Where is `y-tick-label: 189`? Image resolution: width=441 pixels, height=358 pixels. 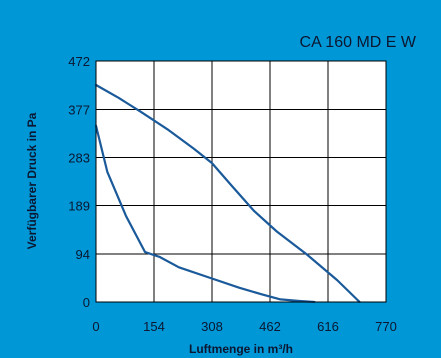
y-tick-label: 189 is located at coordinates (79, 205).